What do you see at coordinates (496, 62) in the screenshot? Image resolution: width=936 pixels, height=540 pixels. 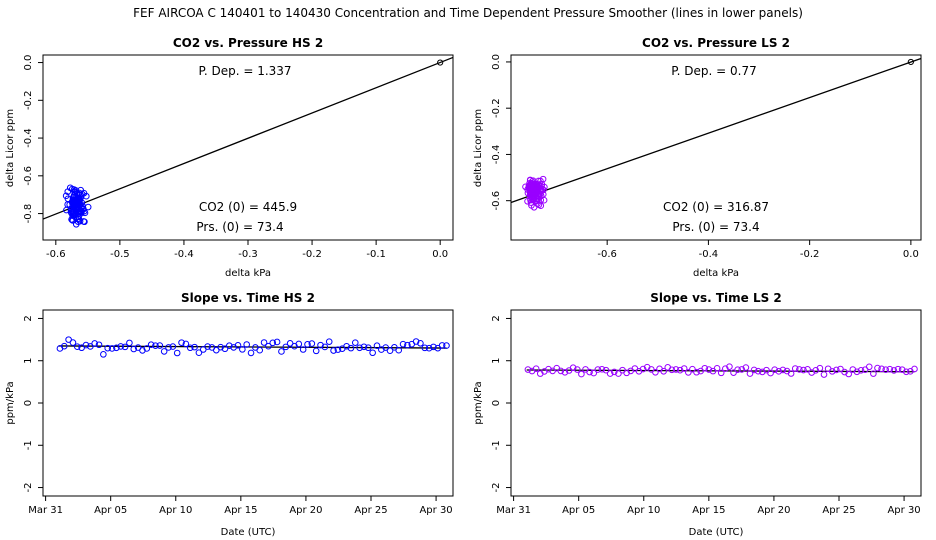 I see `y-tick-label: 0.0` at bounding box center [496, 62].